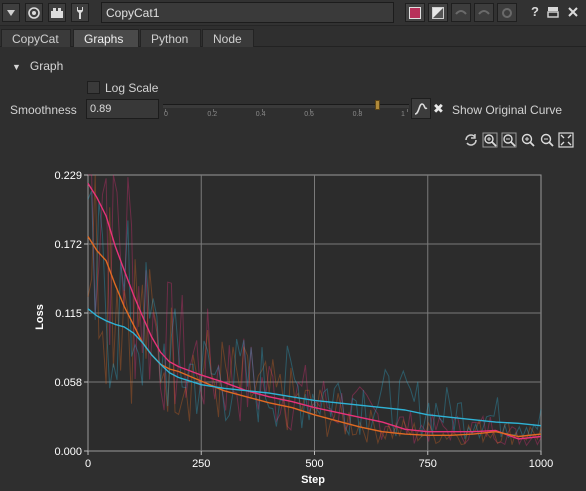 The width and height of the screenshot is (586, 491). I want to click on log-scale-label: Log Scale, so click(132, 88).